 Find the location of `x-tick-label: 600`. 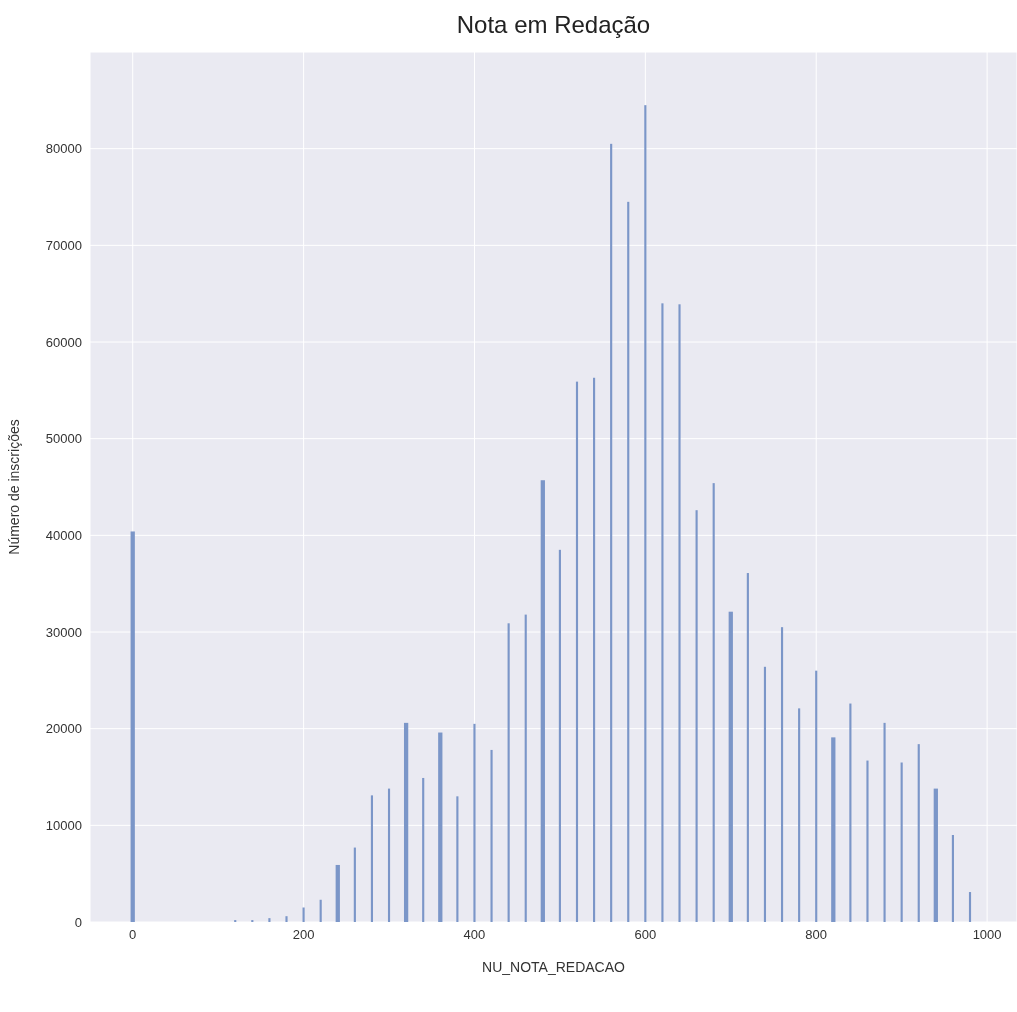

x-tick-label: 600 is located at coordinates (645, 935).